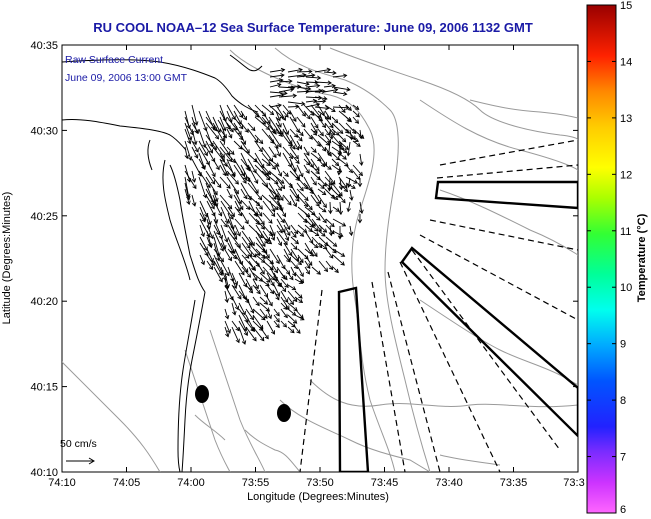 The width and height of the screenshot is (651, 519). Describe the element at coordinates (126, 78) in the screenshot. I see `annotation-line-2: June 09, 2006 13:00 GMT` at that location.